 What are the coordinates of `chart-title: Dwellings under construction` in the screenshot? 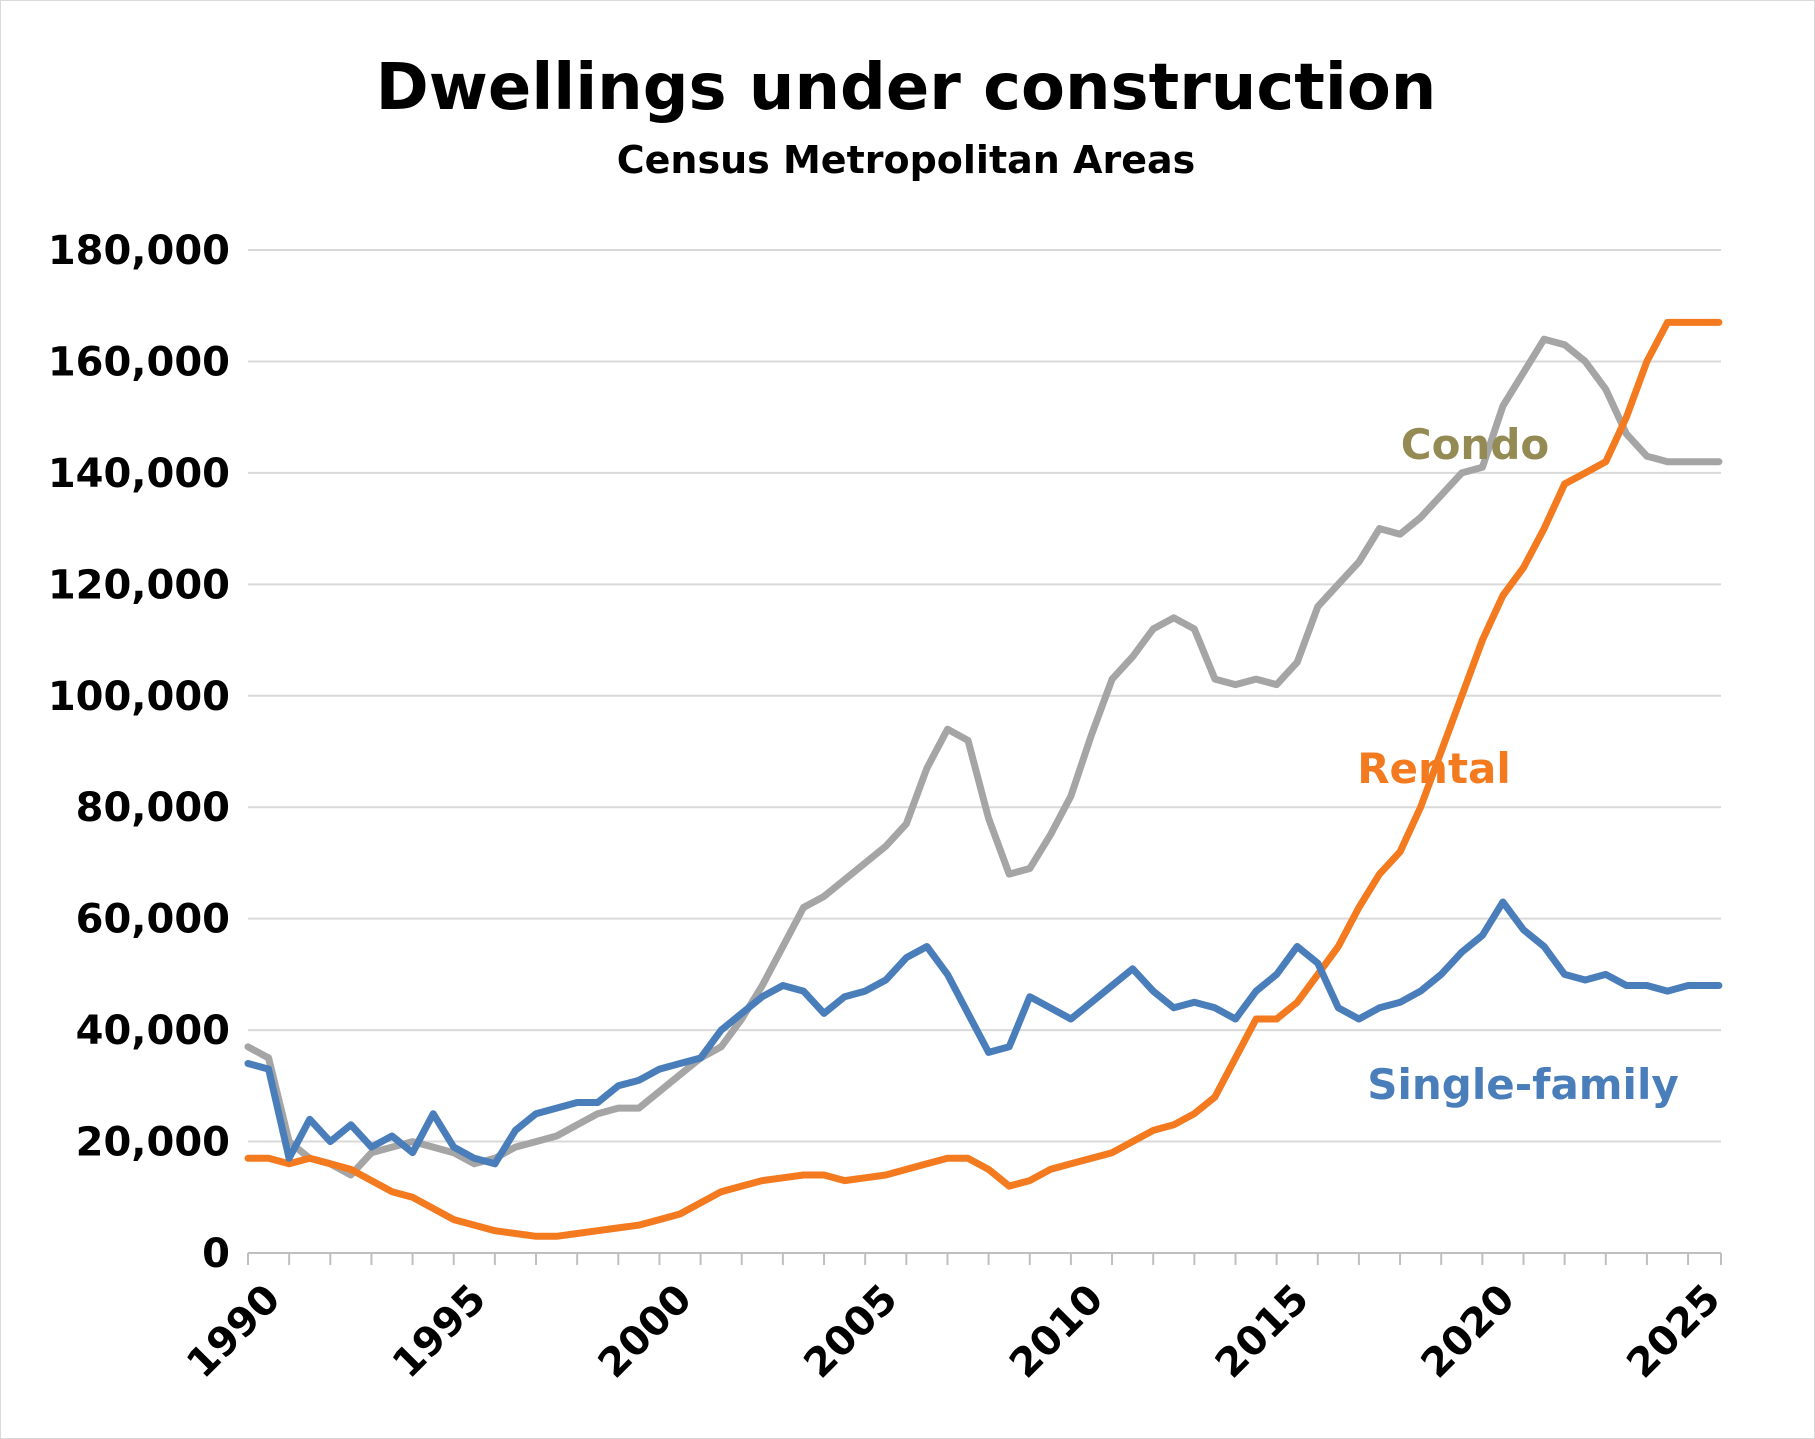 It's located at (906, 88).